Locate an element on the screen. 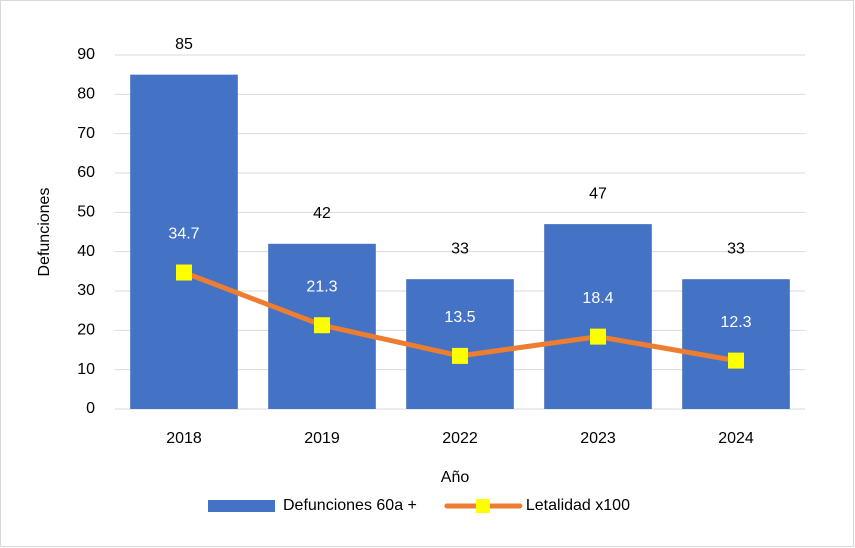  line-value-label: 34.7 is located at coordinates (183, 234).